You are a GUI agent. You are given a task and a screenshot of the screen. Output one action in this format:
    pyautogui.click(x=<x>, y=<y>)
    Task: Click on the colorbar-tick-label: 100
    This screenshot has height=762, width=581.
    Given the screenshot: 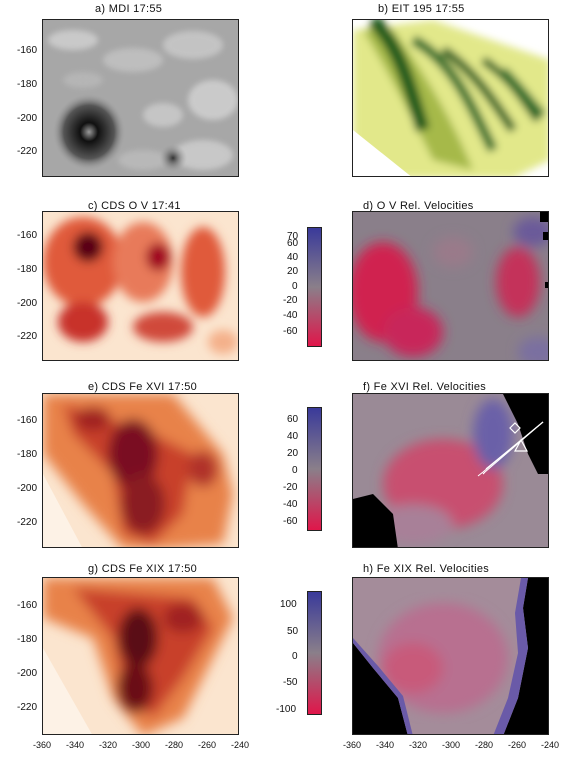 What is the action you would take?
    pyautogui.click(x=288, y=604)
    